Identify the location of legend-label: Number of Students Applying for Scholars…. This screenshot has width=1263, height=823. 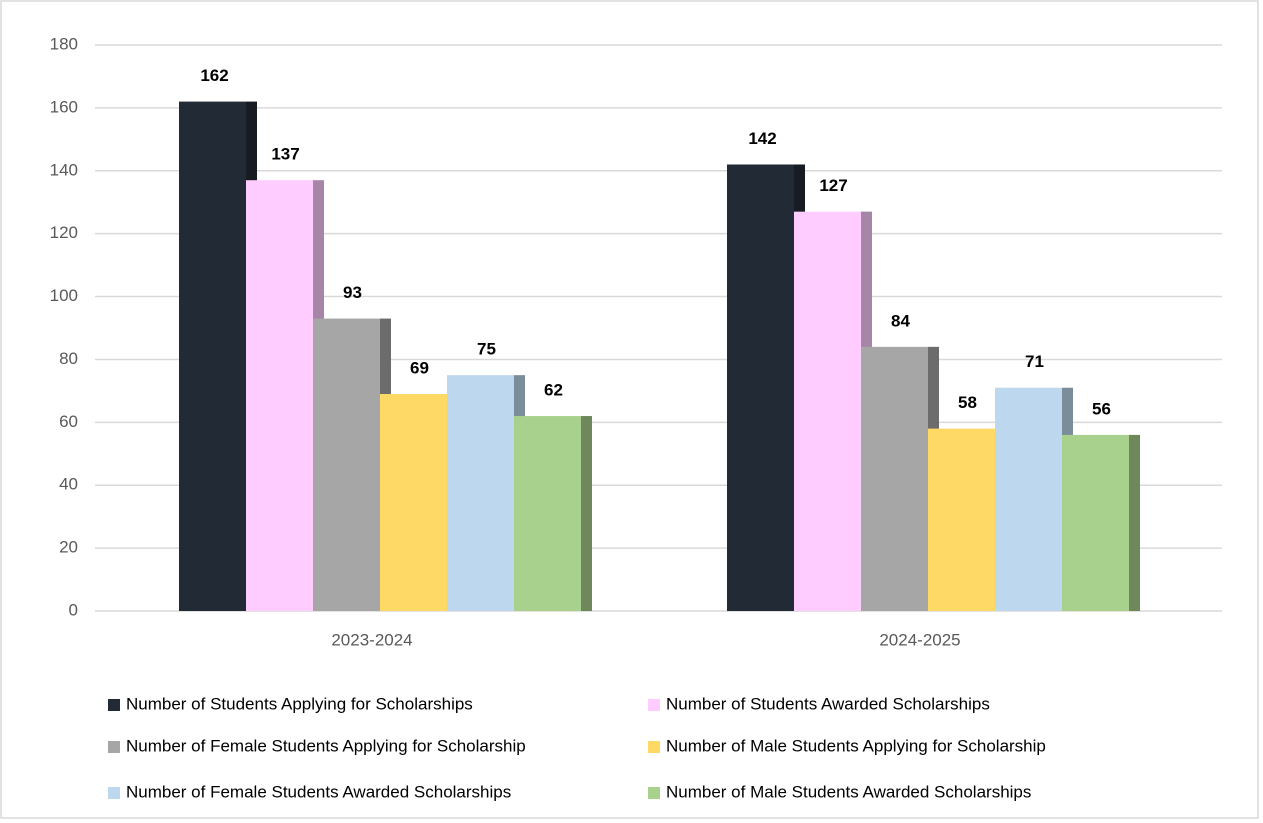
(299, 703).